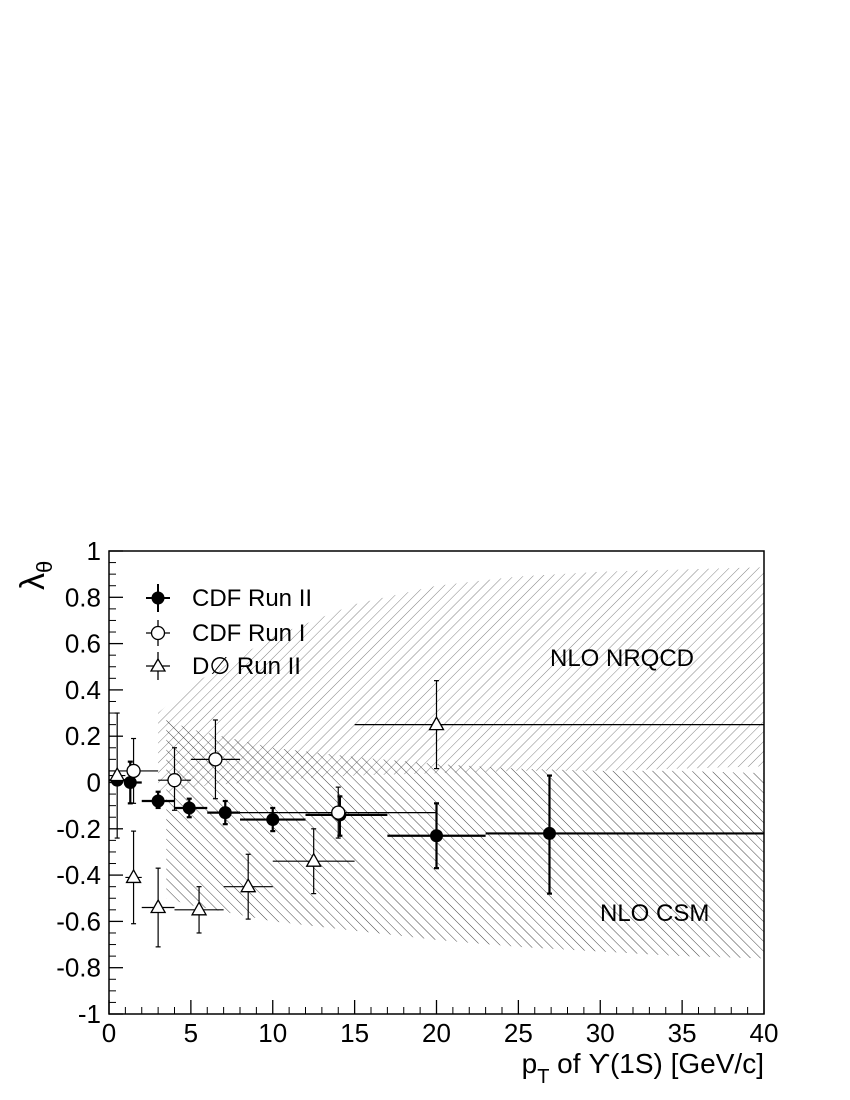  Describe the element at coordinates (78, 921) in the screenshot. I see `y-tick-label: -0.6` at that location.